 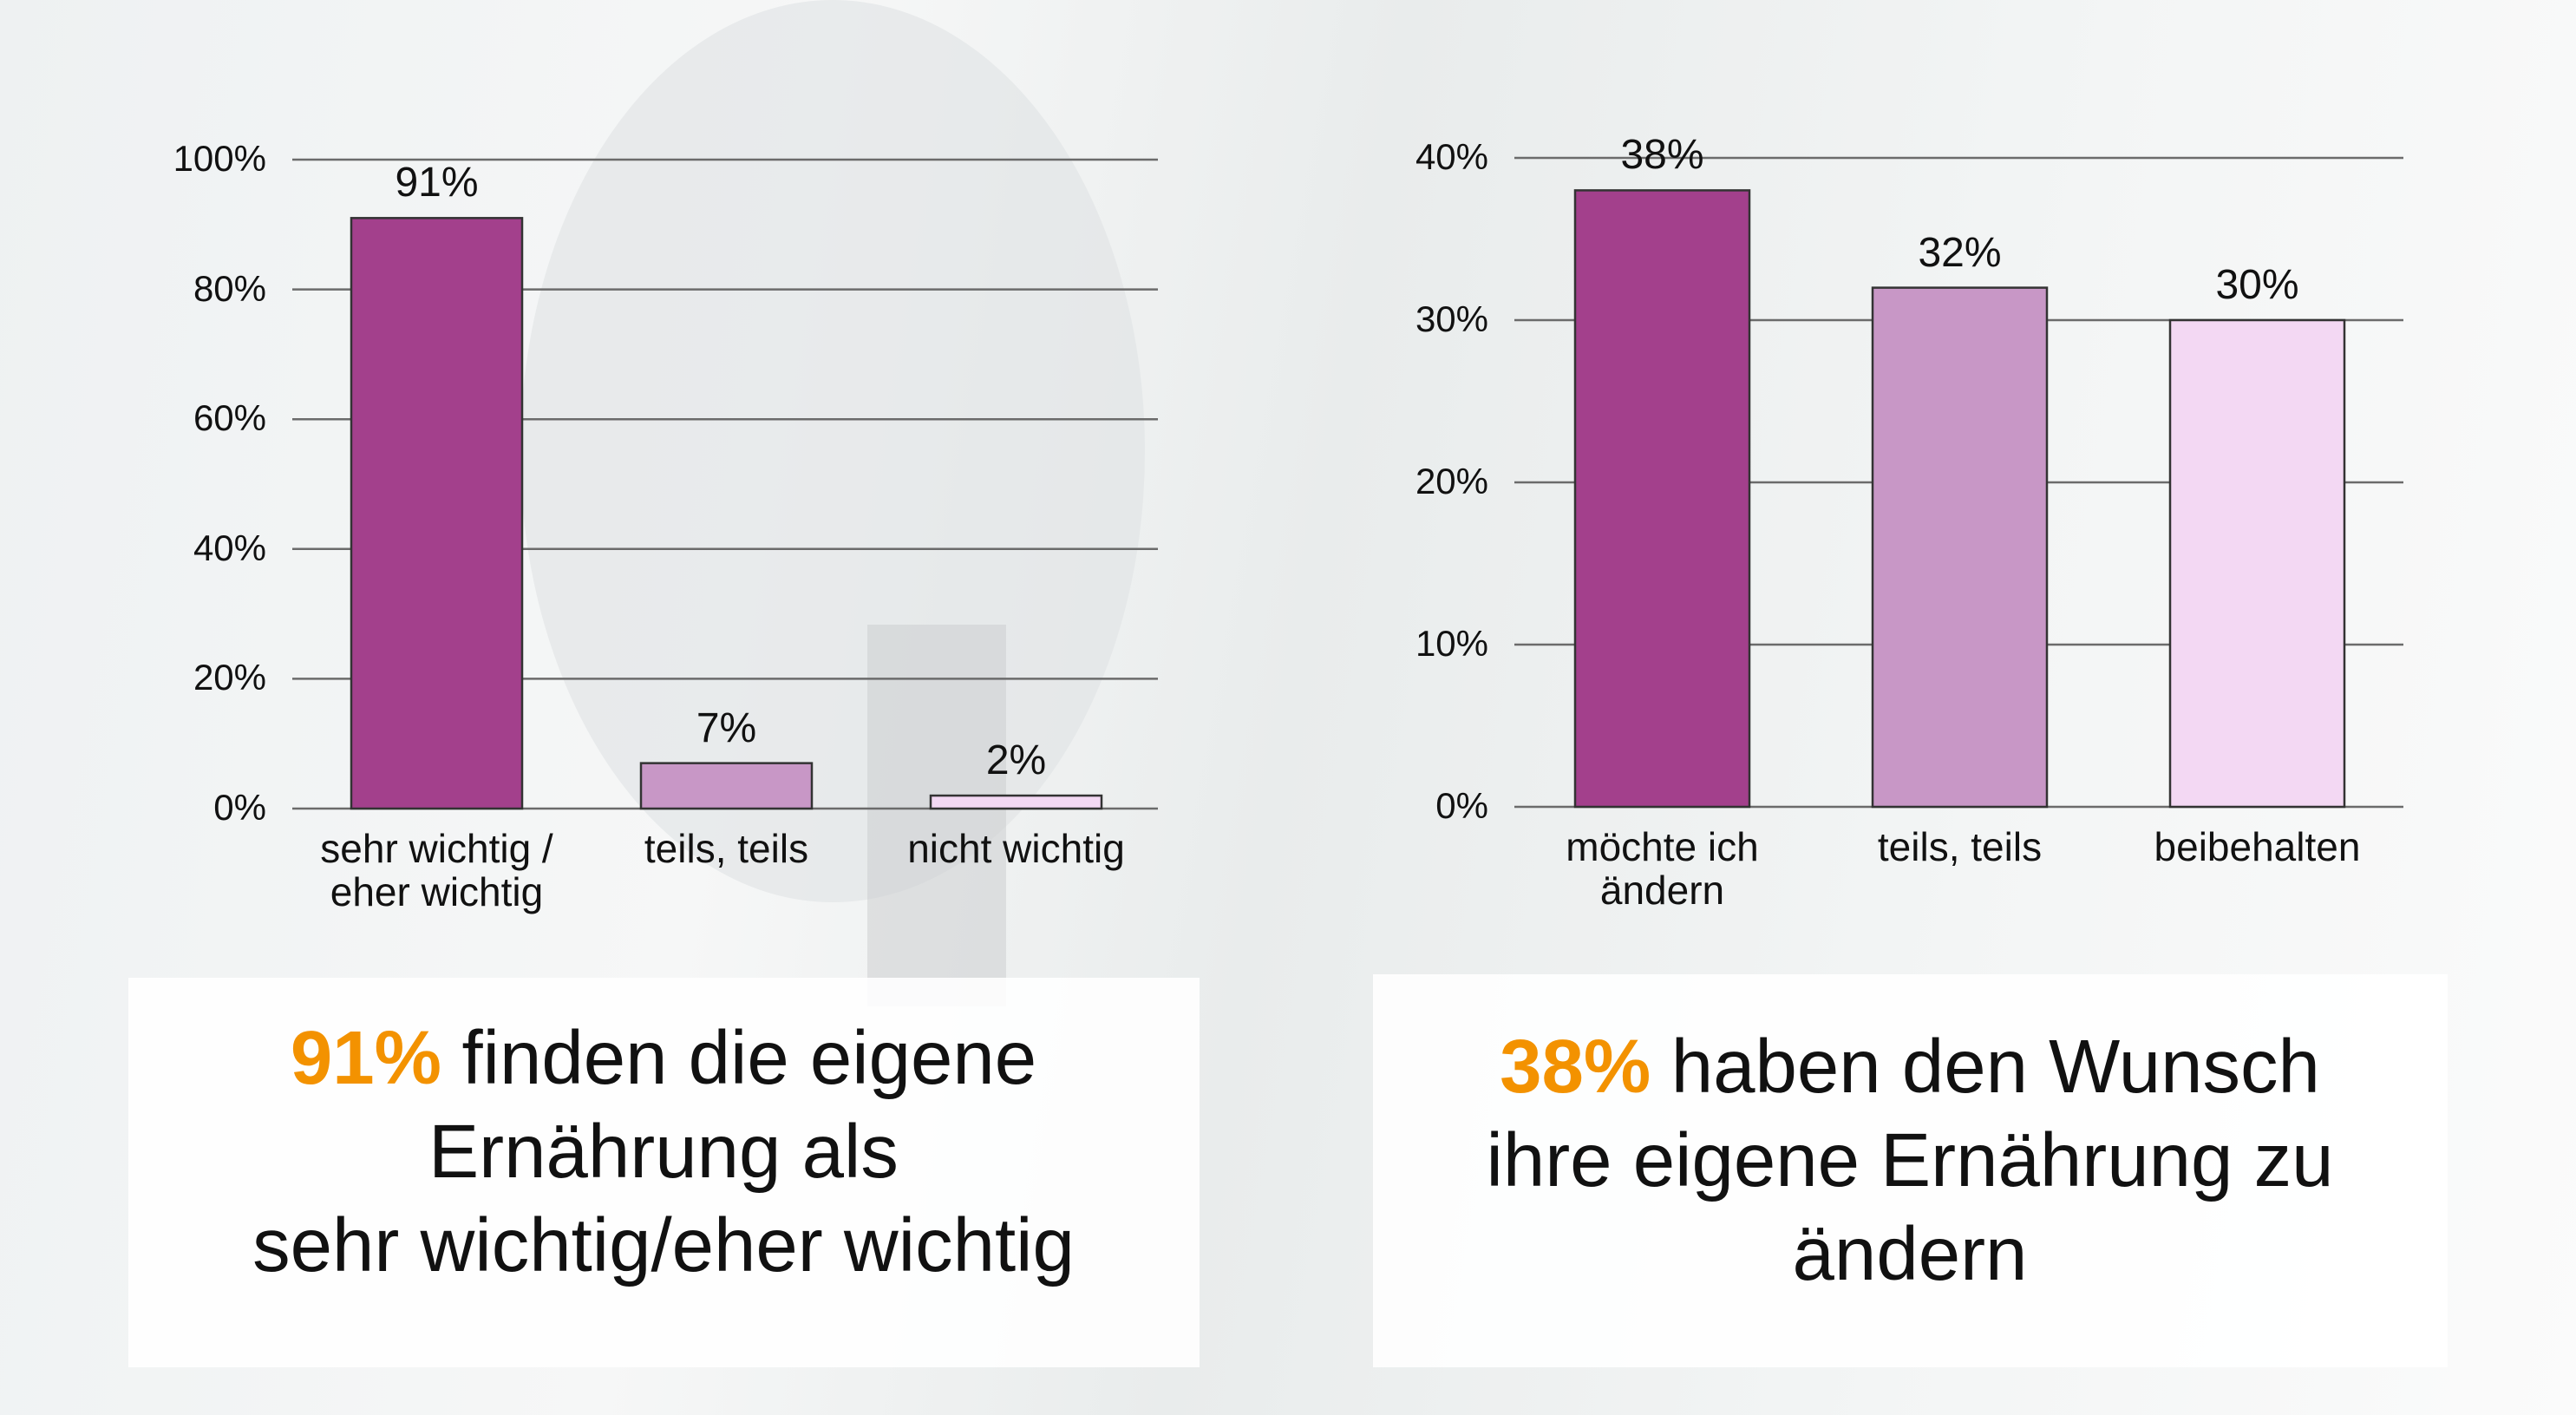 I want to click on y-tick-label: 100%, so click(x=219, y=158).